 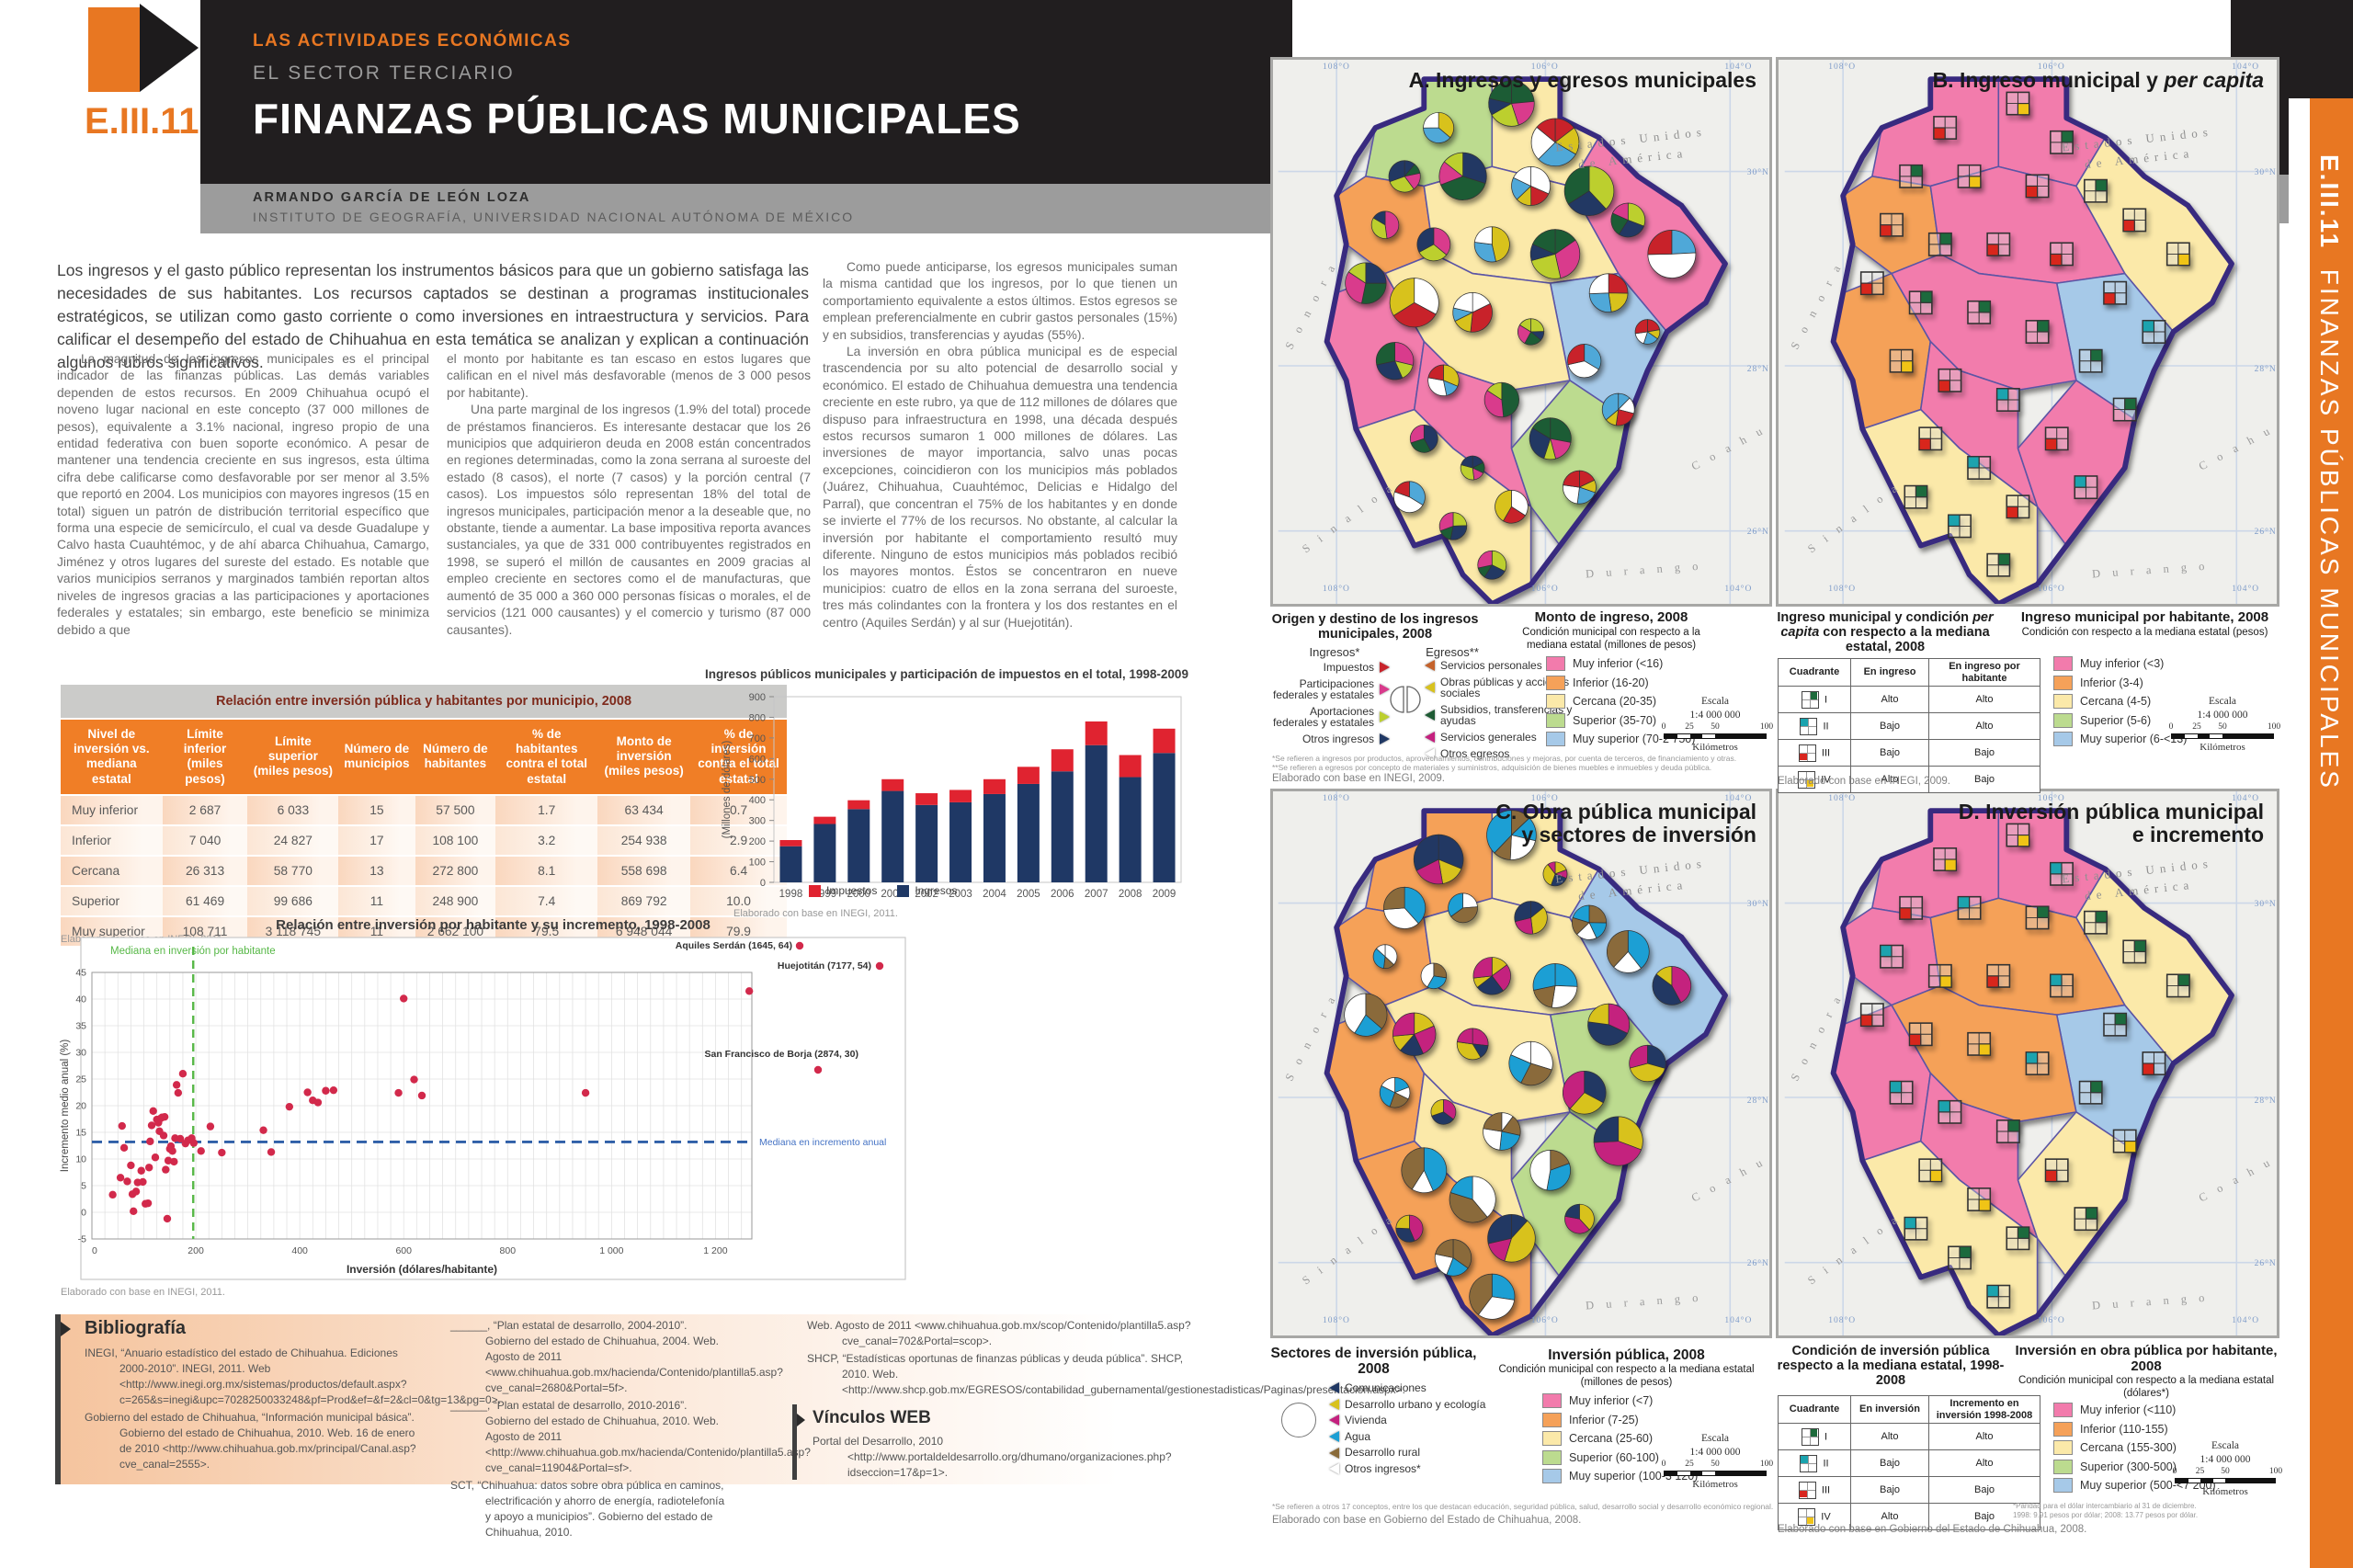 I want to click on table-header-cell: % de habitantes contra el total estatal, so click(x=546, y=757).